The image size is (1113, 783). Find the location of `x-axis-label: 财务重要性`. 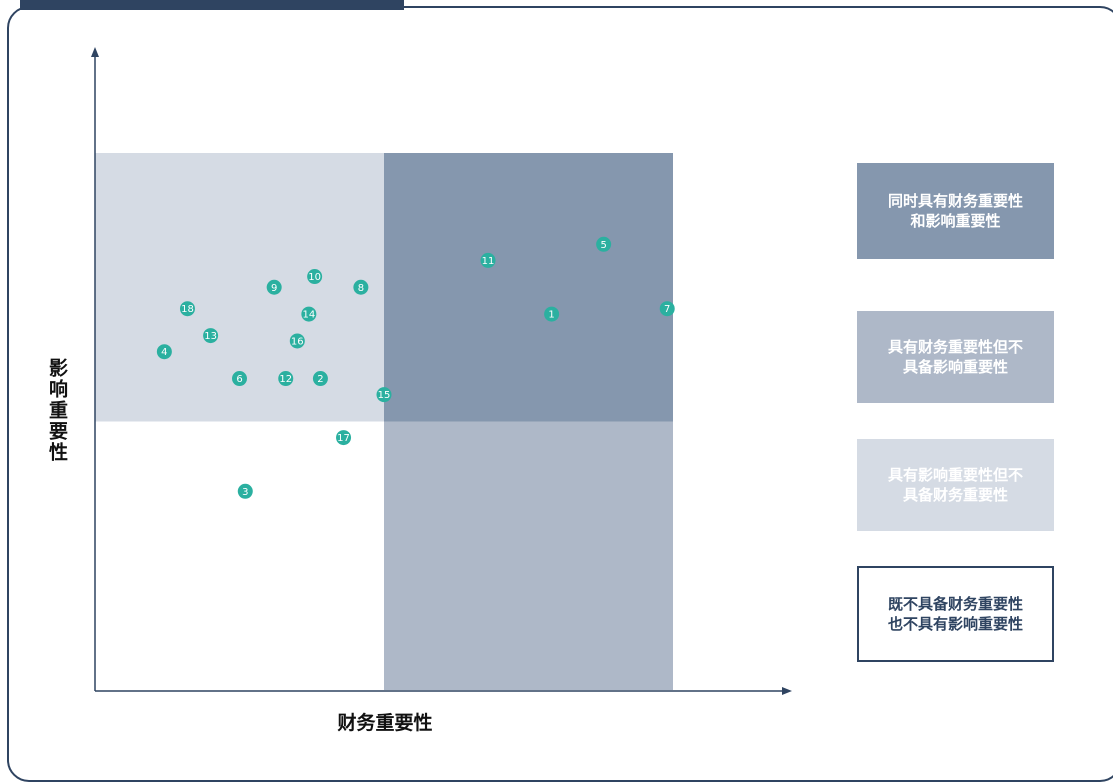

x-axis-label: 财务重要性 is located at coordinates (385, 723).